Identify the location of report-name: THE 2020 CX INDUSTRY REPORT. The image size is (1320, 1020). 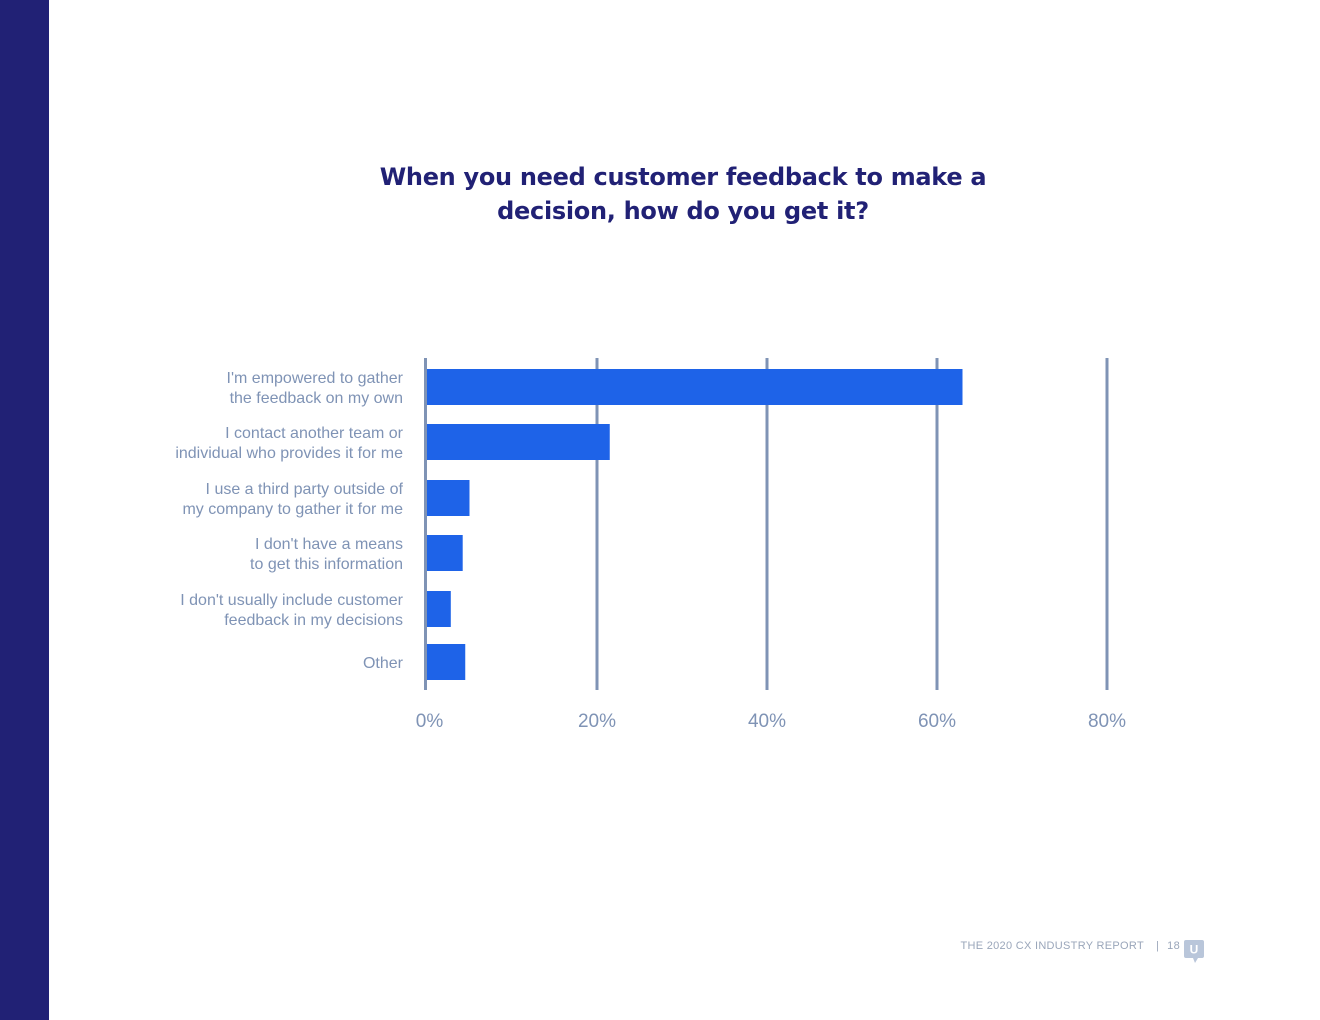
(1052, 946).